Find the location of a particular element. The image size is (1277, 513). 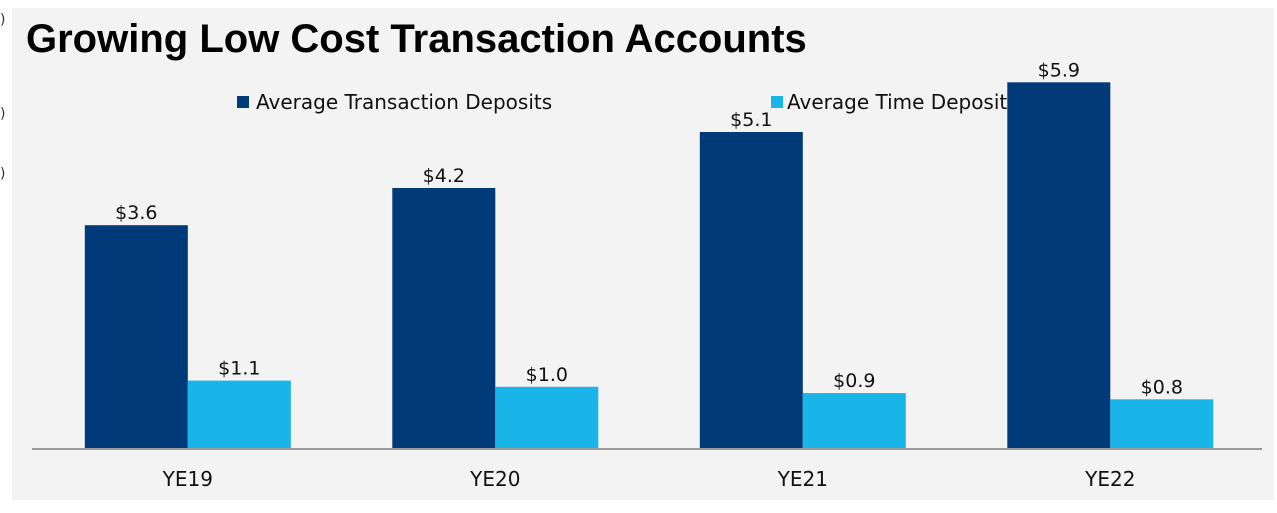

bar-time-ye21 is located at coordinates (854, 421).